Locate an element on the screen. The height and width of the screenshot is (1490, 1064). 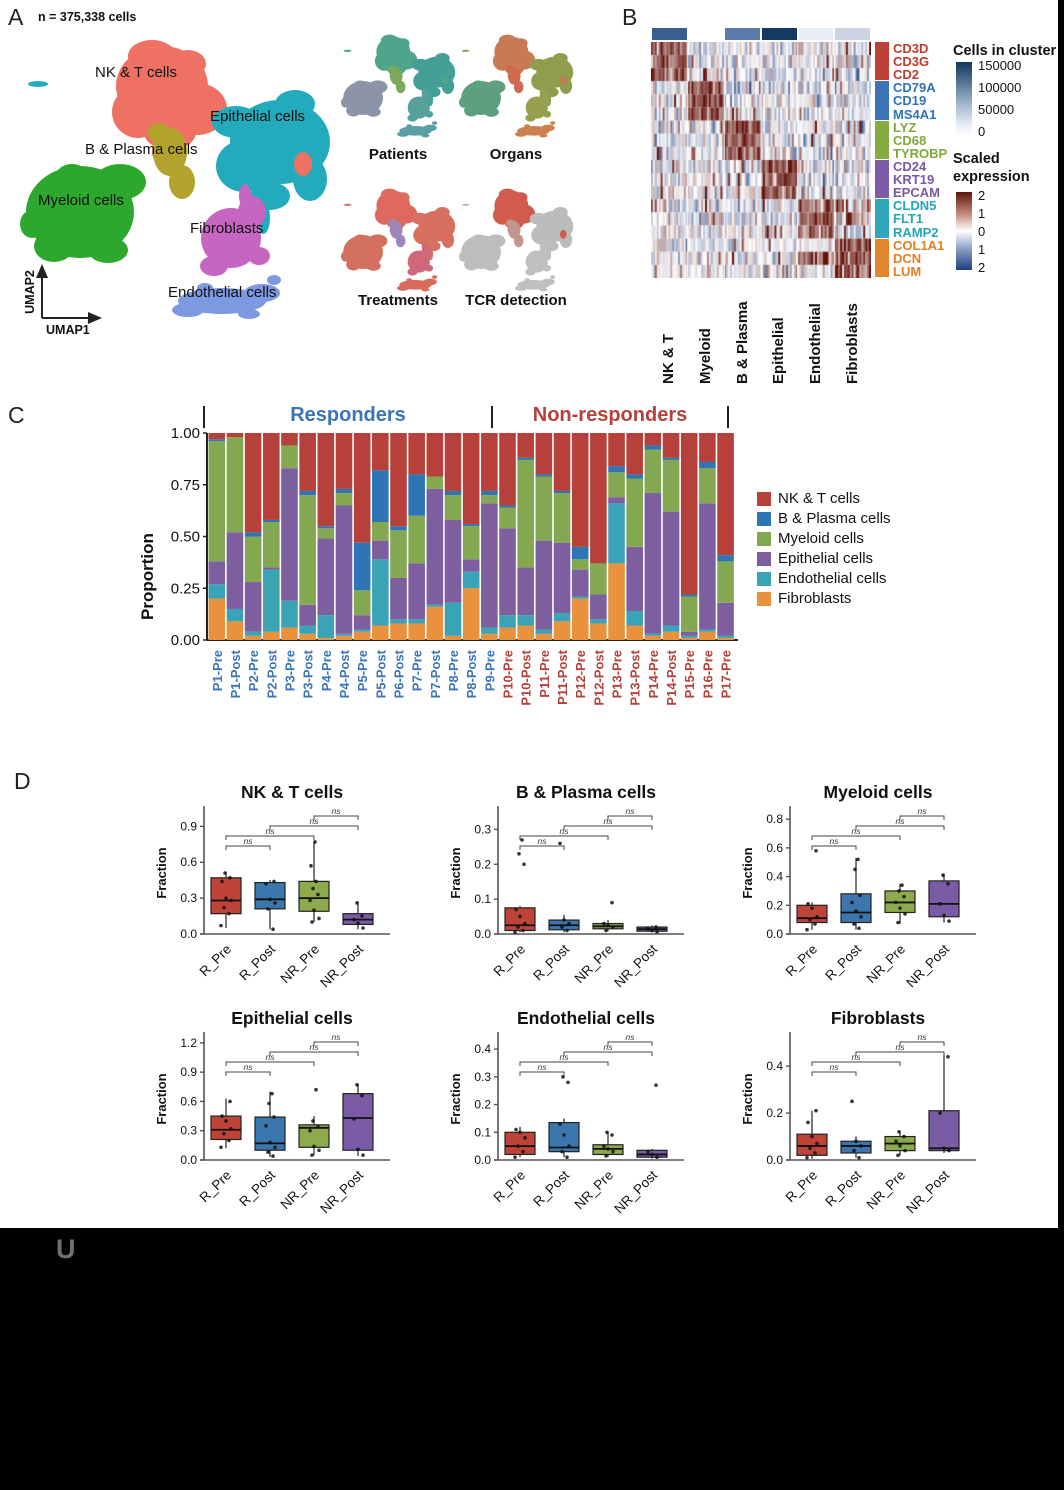
d-ytick: 0.6 is located at coordinates (774, 848).